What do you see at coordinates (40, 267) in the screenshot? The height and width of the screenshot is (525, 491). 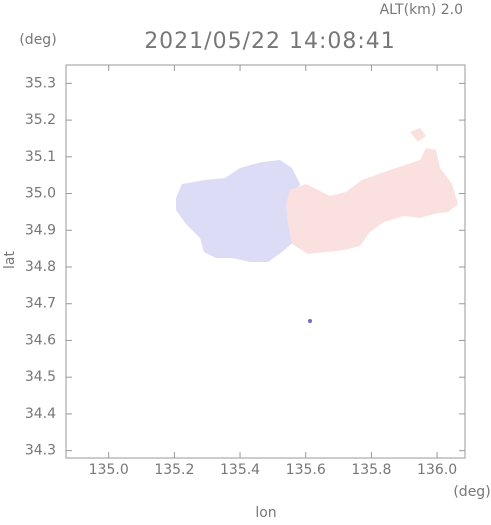 I see `y-tick-label: 34.8` at bounding box center [40, 267].